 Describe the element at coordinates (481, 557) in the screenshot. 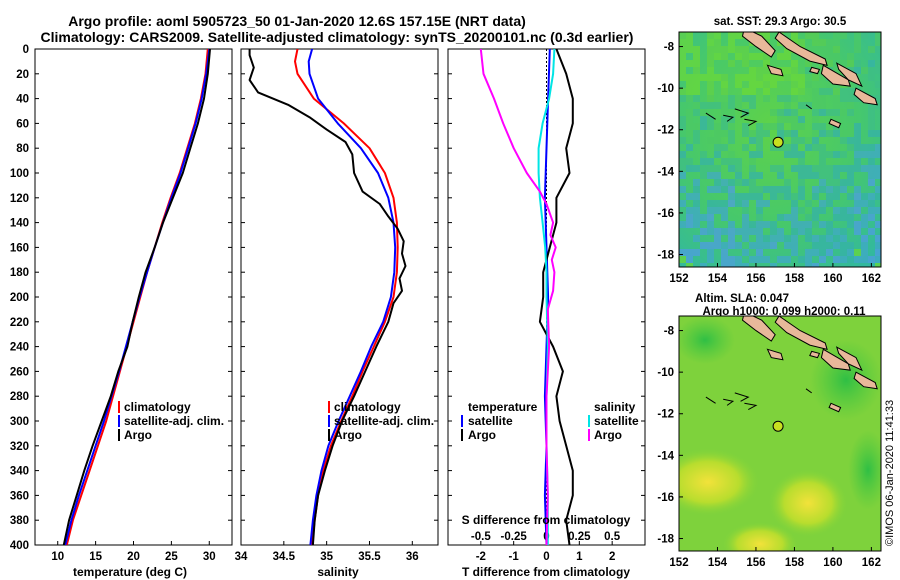

I see `x-tick-label: -2` at that location.